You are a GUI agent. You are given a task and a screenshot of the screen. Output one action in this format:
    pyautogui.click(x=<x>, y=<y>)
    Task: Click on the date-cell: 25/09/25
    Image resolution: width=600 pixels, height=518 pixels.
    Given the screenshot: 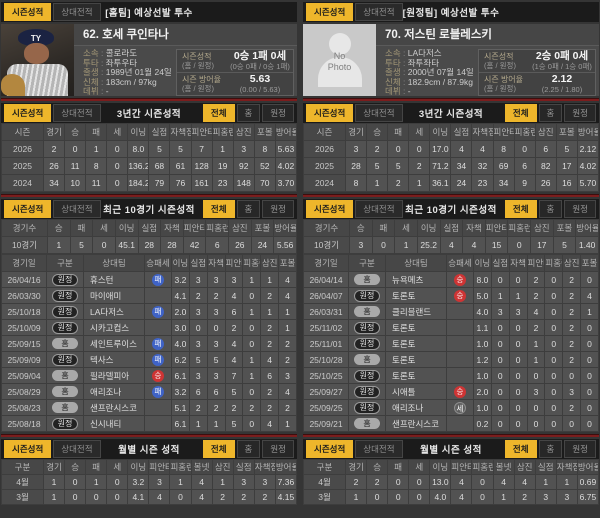 What is the action you would take?
    pyautogui.click(x=326, y=407)
    